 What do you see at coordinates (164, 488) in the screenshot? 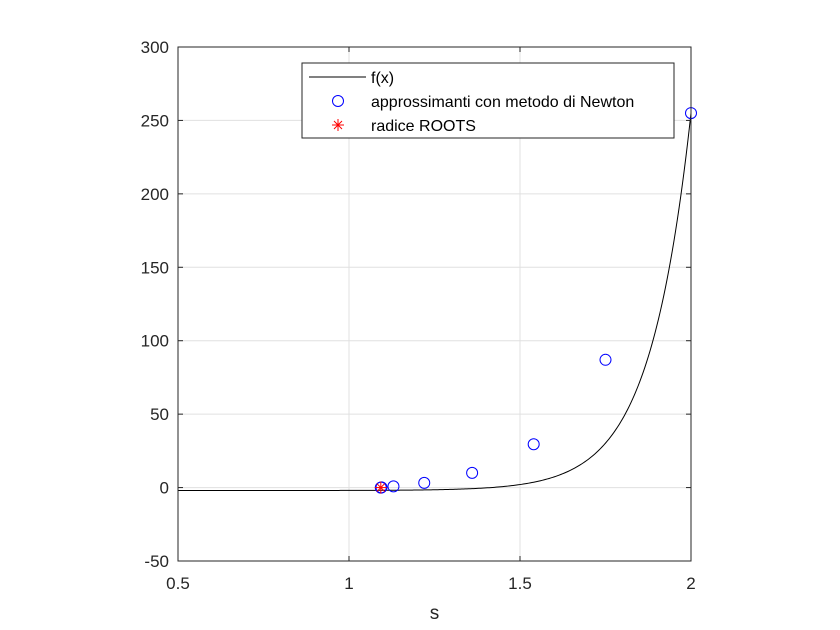
I see `y-tick-label: 0` at bounding box center [164, 488].